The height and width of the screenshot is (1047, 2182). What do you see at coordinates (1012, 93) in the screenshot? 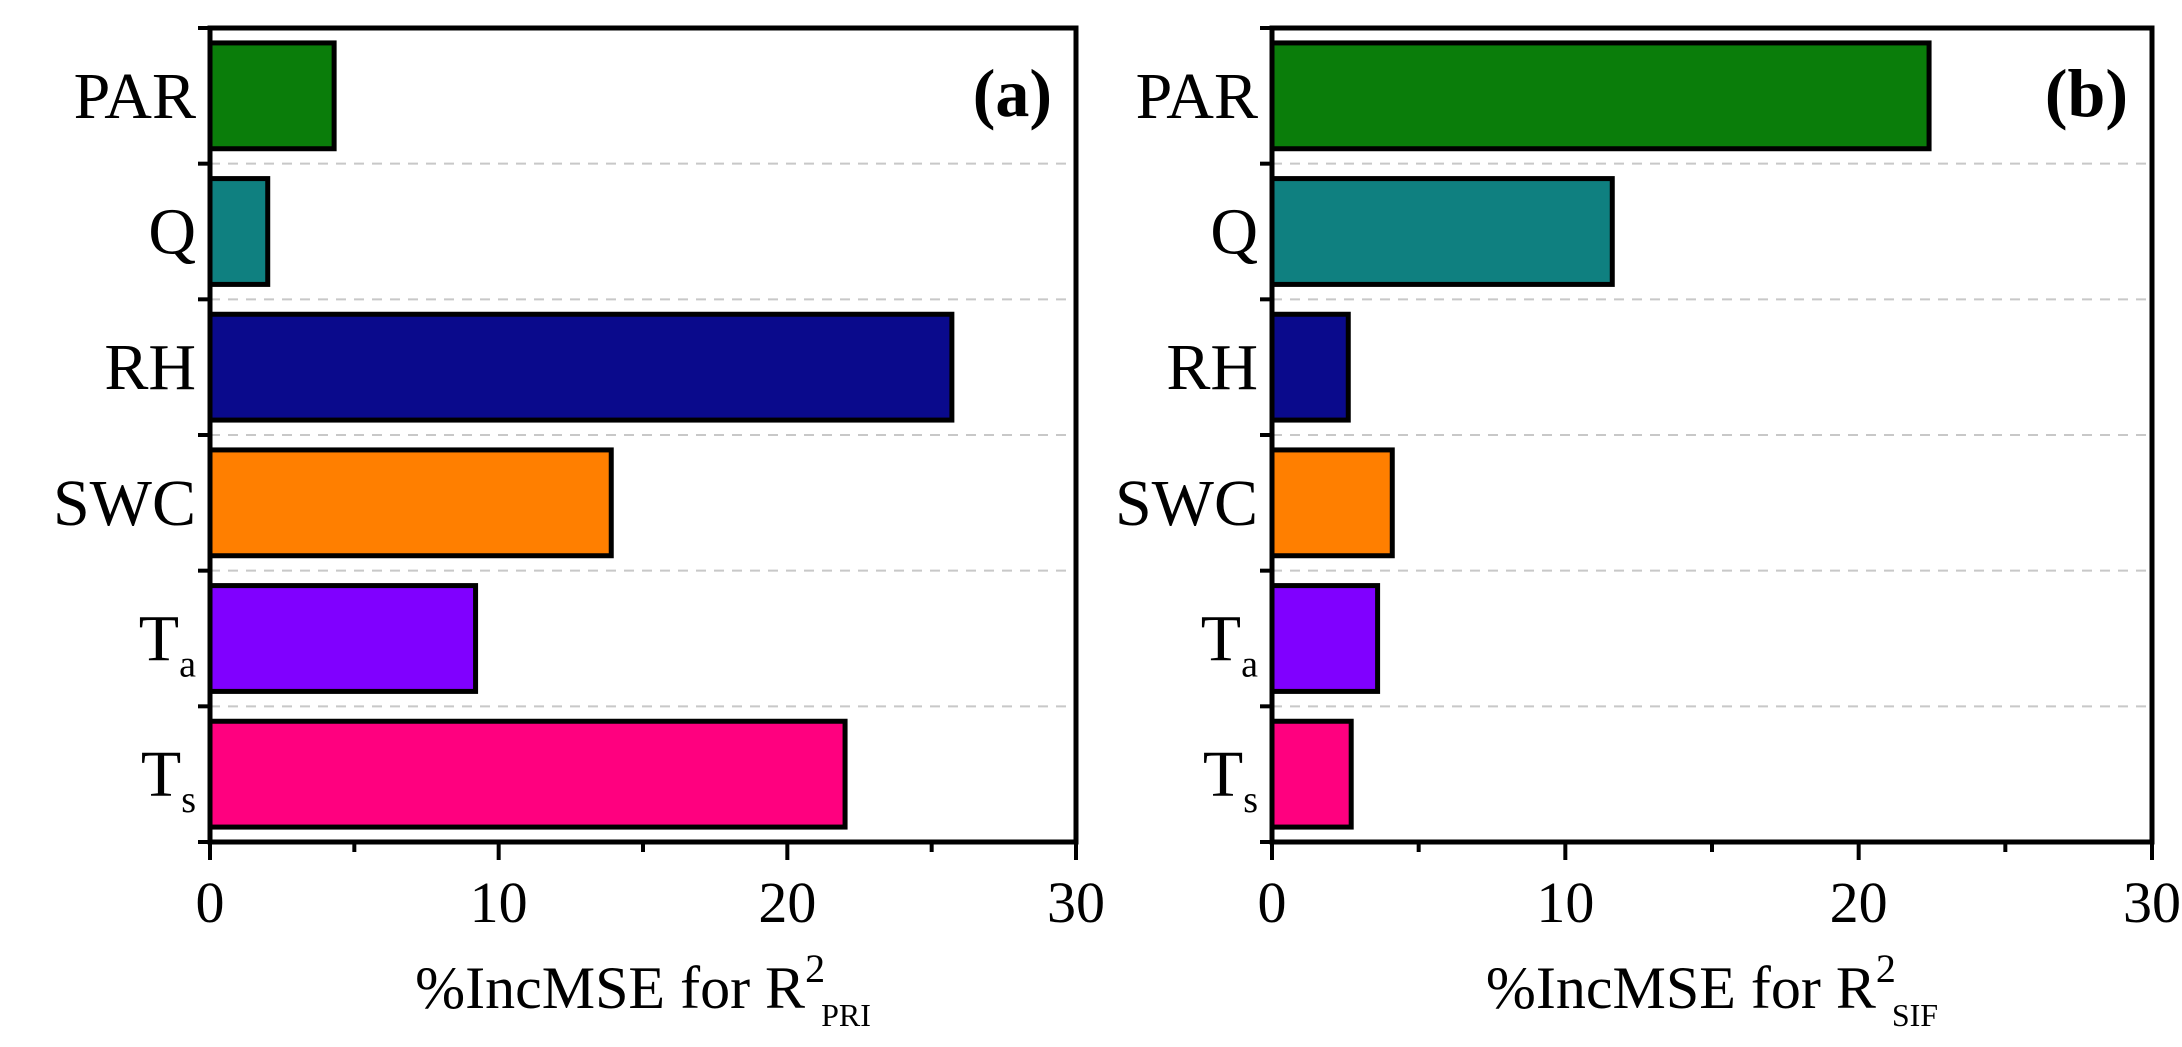
I see `panel-label: (a)` at bounding box center [1012, 93].